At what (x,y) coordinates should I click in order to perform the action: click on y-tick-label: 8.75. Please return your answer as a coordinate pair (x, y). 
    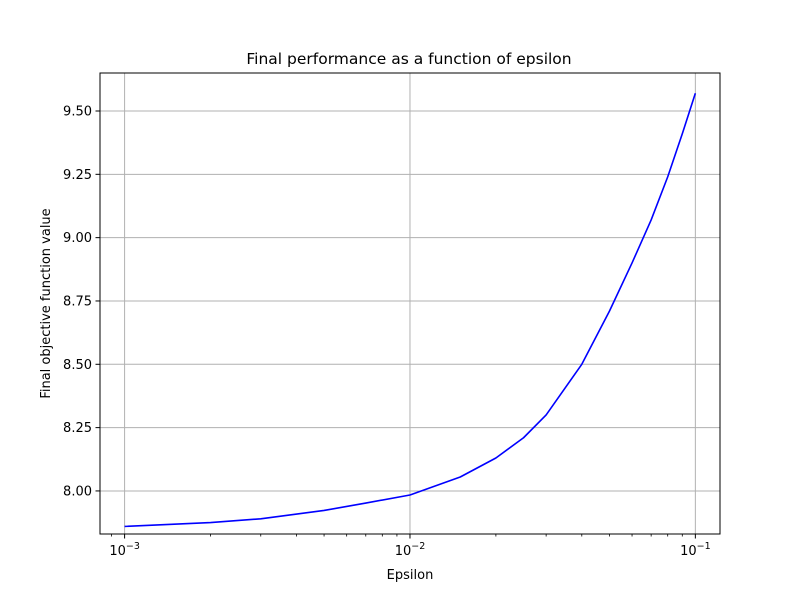
    Looking at the image, I should click on (77, 301).